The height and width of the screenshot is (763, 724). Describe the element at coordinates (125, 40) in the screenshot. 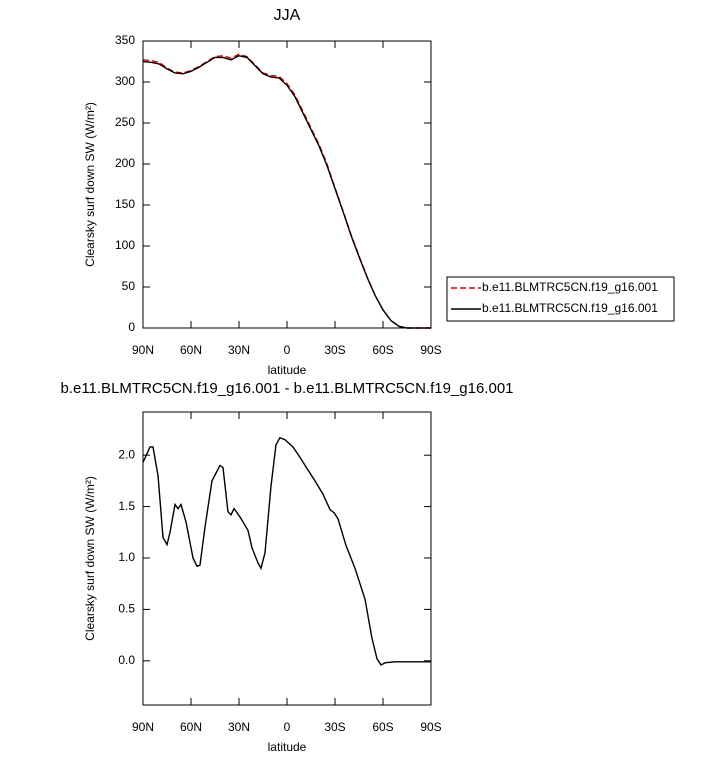

I see `y-tick-label: 350` at that location.